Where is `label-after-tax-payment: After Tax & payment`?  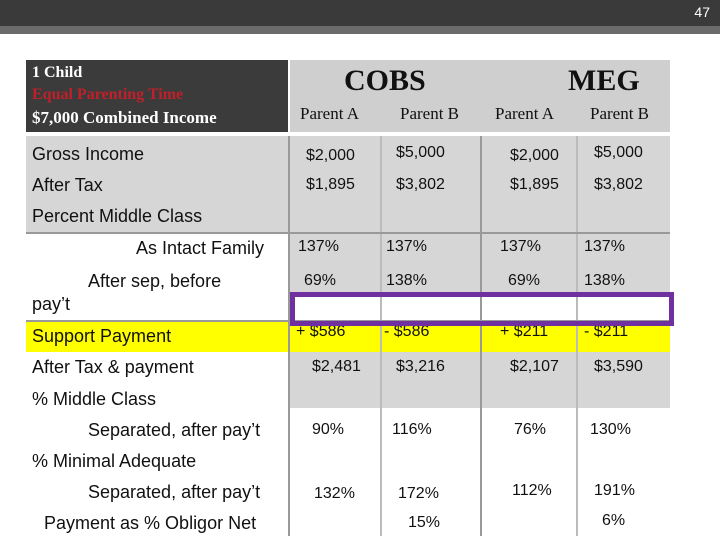
label-after-tax-payment: After Tax & payment is located at coordinates (113, 367).